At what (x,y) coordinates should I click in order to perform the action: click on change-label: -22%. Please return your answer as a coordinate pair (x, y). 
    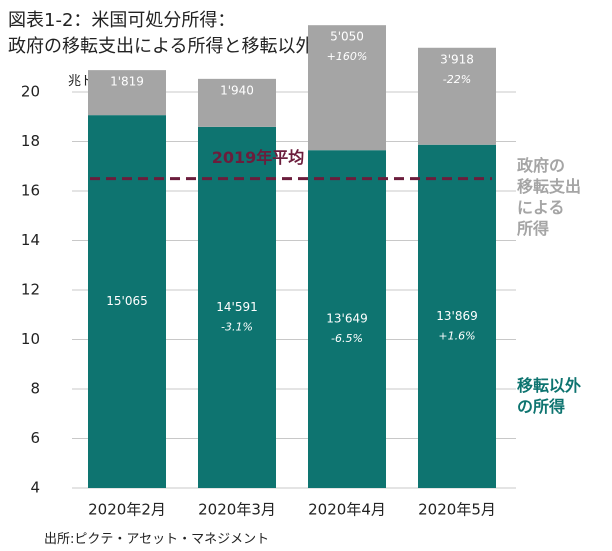
    Looking at the image, I should click on (457, 79).